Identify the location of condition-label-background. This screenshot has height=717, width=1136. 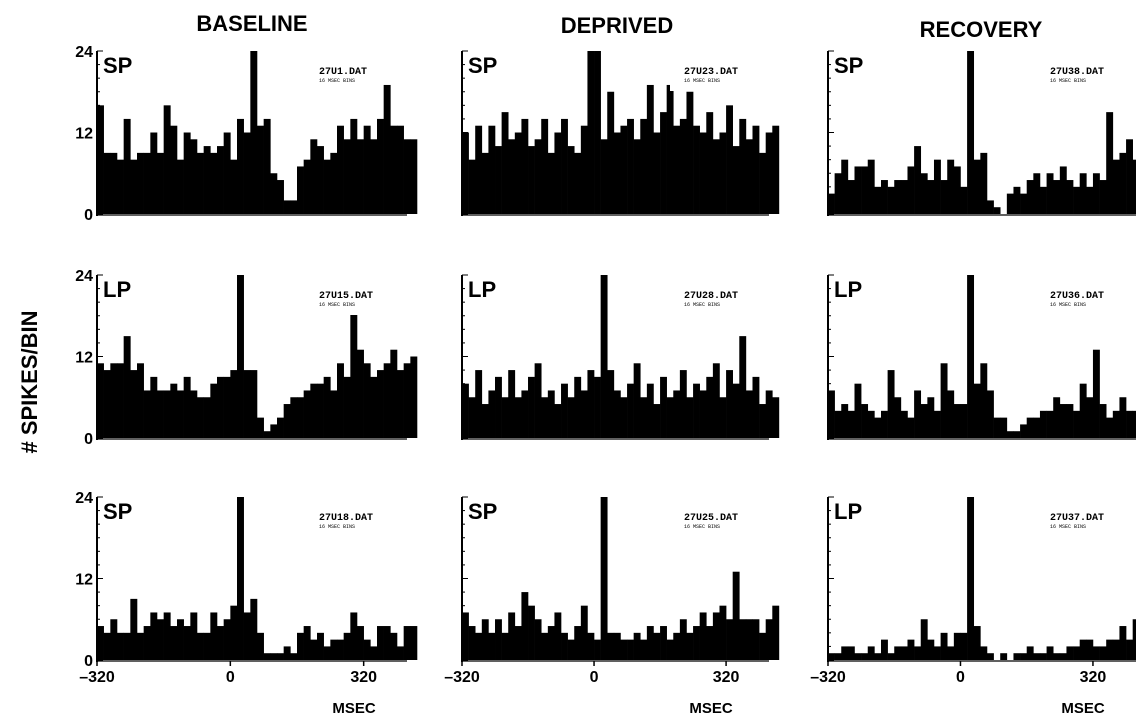
(483, 290).